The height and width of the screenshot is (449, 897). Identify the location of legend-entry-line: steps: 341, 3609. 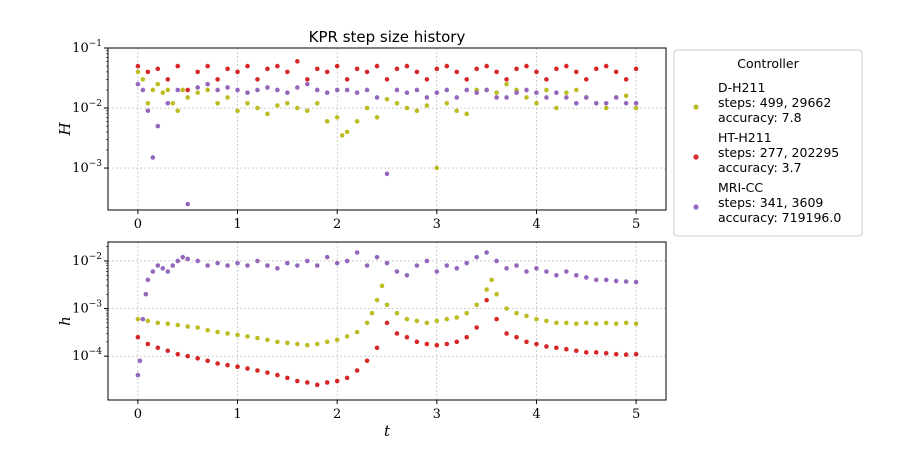
(770, 202).